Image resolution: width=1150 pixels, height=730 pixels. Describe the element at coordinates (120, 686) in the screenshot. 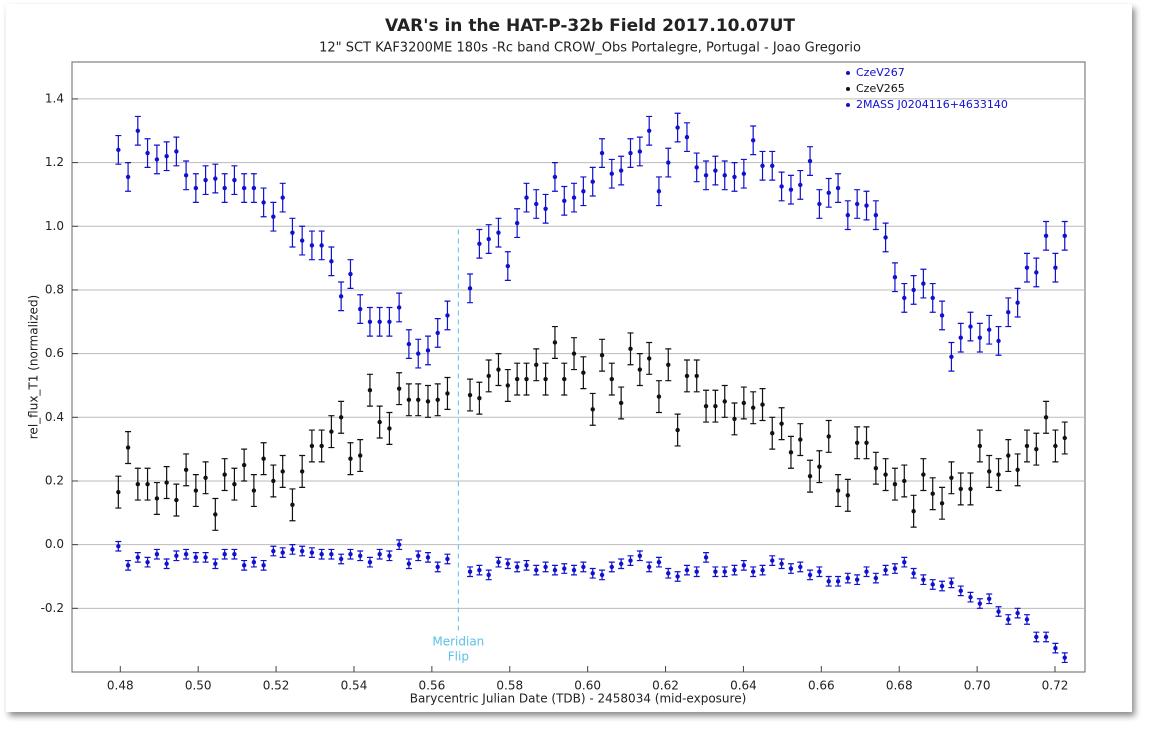

I see `x-tick-label: 0.48` at that location.